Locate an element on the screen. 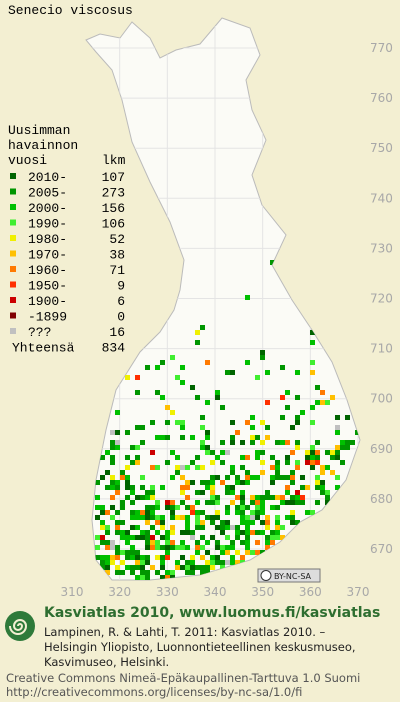 This screenshot has width=400, height=702. y-tick-label: 710 is located at coordinates (381, 349).